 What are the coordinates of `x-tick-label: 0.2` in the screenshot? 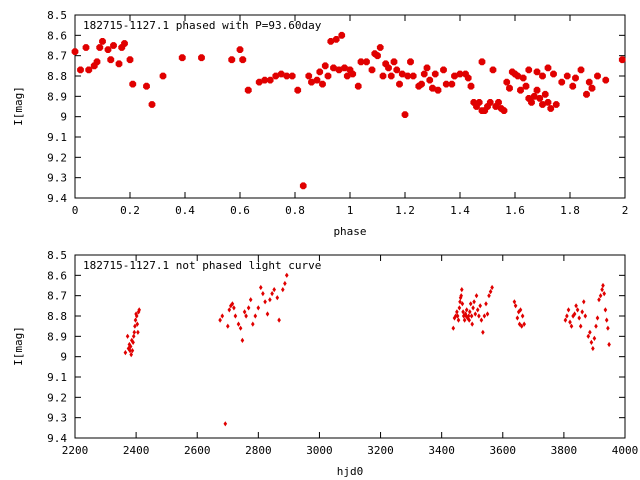 It's located at (130, 210).